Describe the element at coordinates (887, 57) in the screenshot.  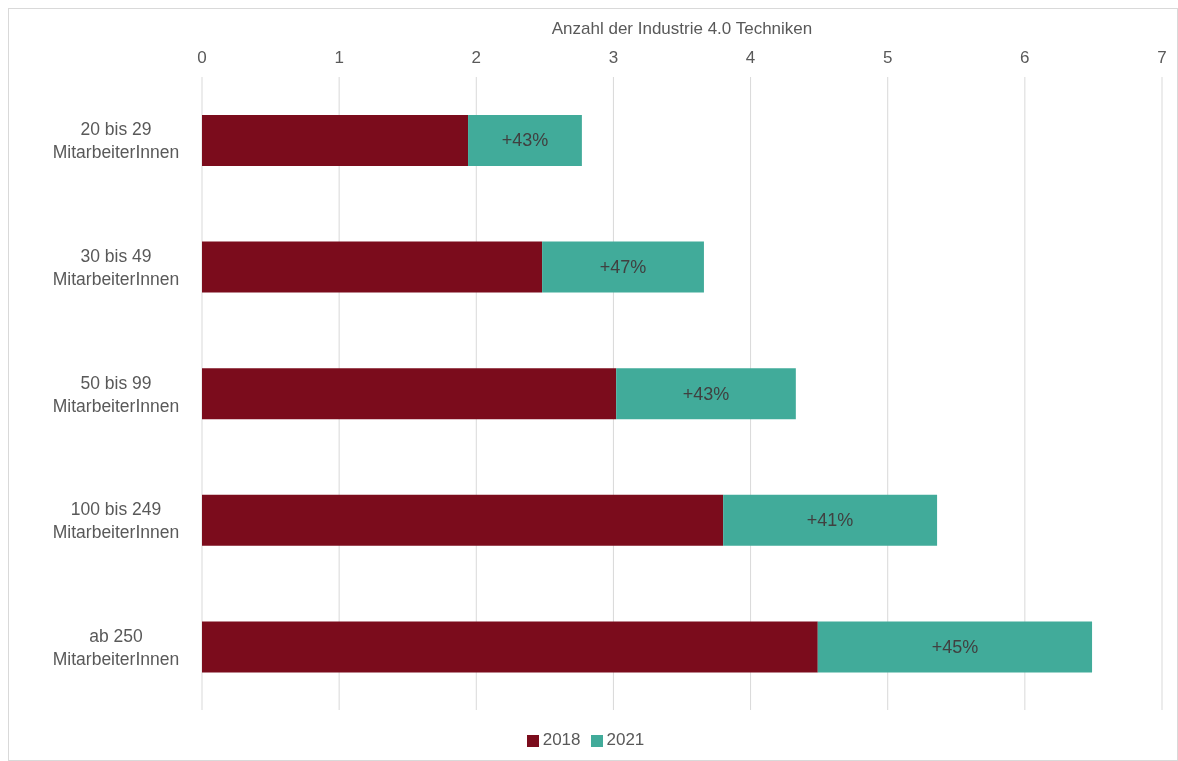
I see `x-tick-label: 5` at that location.